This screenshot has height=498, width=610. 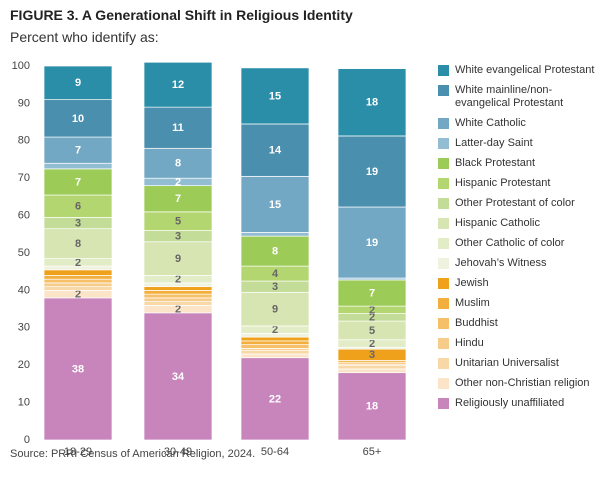 What do you see at coordinates (178, 452) in the screenshot?
I see `x-tick-label: 30-49` at bounding box center [178, 452].